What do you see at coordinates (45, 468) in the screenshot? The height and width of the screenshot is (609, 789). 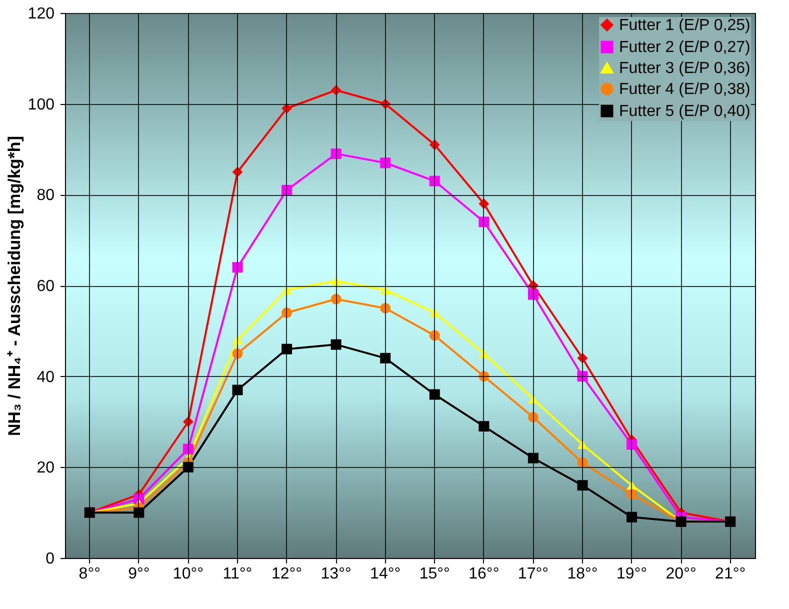 I see `y-tick-label: 20` at bounding box center [45, 468].